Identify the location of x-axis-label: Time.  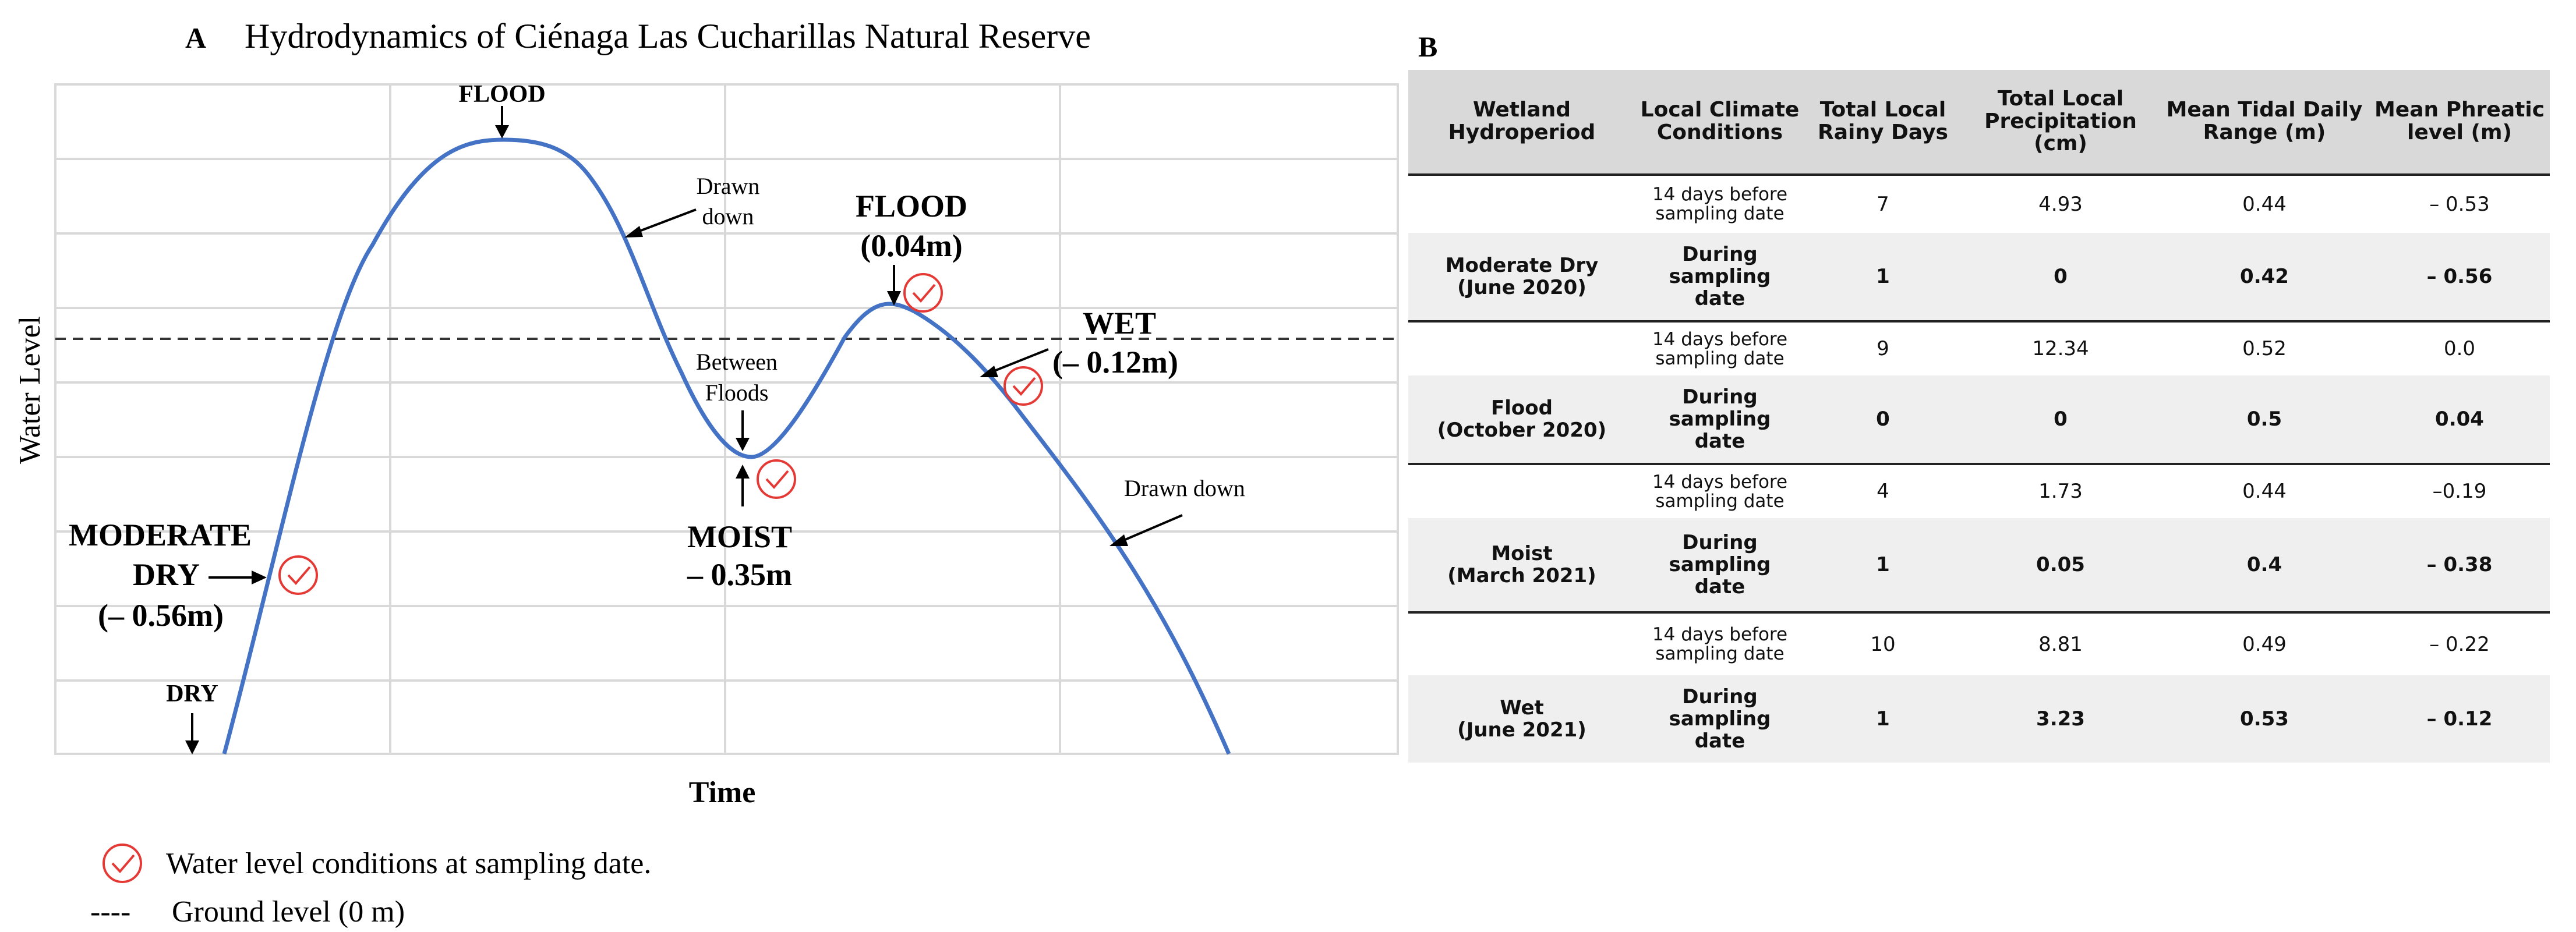
(722, 792).